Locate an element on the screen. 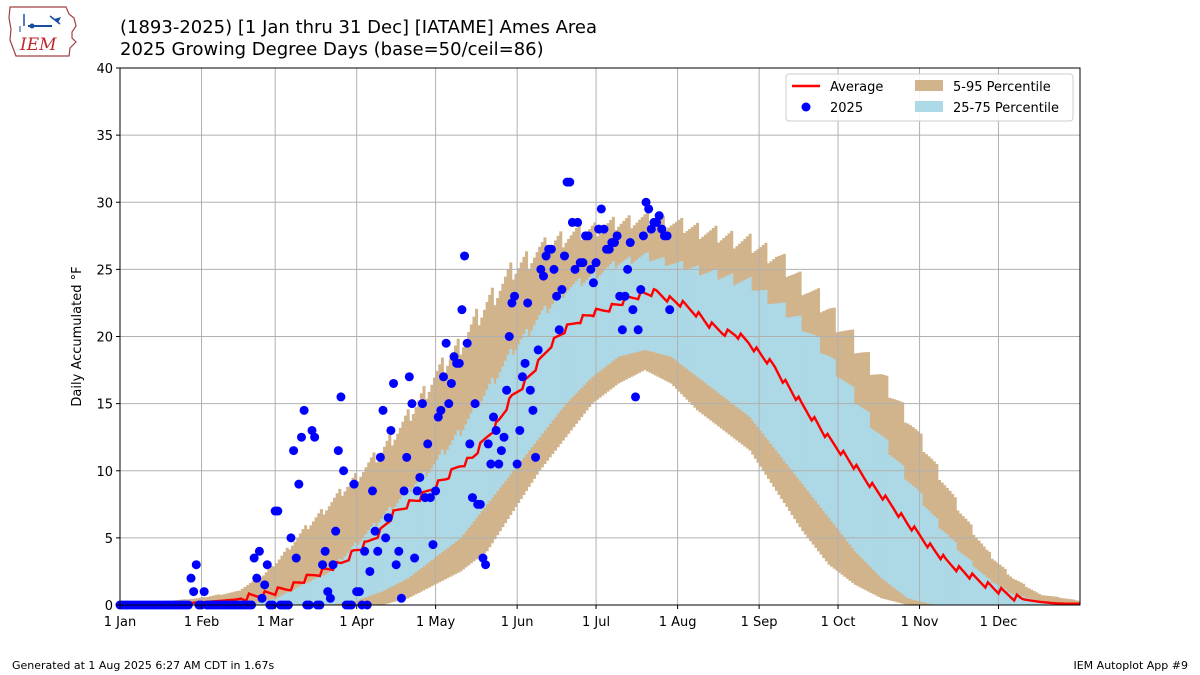 Image resolution: width=1200 pixels, height=675 pixels. logo-text: IEM is located at coordinates (38, 45).